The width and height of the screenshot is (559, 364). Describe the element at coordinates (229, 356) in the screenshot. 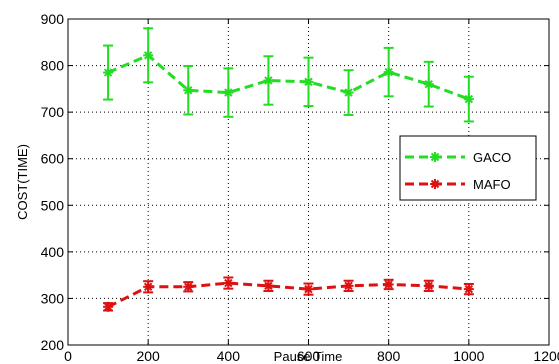

I see `x-tick-label: 400` at that location.